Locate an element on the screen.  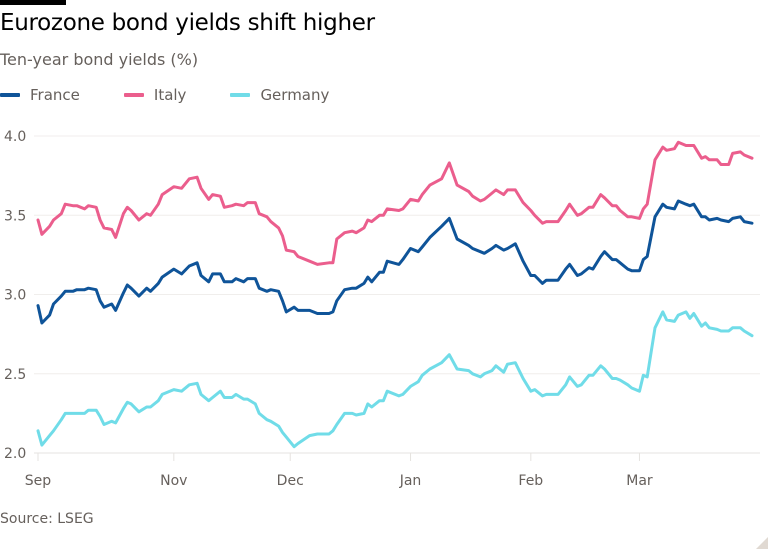
chart-title: Eurozone bond yields shift higher is located at coordinates (187, 23).